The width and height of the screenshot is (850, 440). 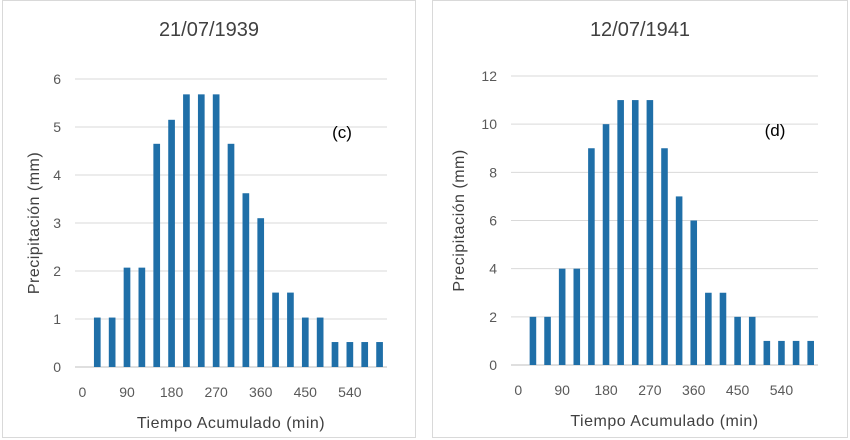 What do you see at coordinates (489, 76) in the screenshot?
I see `y-tick-label: 12` at bounding box center [489, 76].